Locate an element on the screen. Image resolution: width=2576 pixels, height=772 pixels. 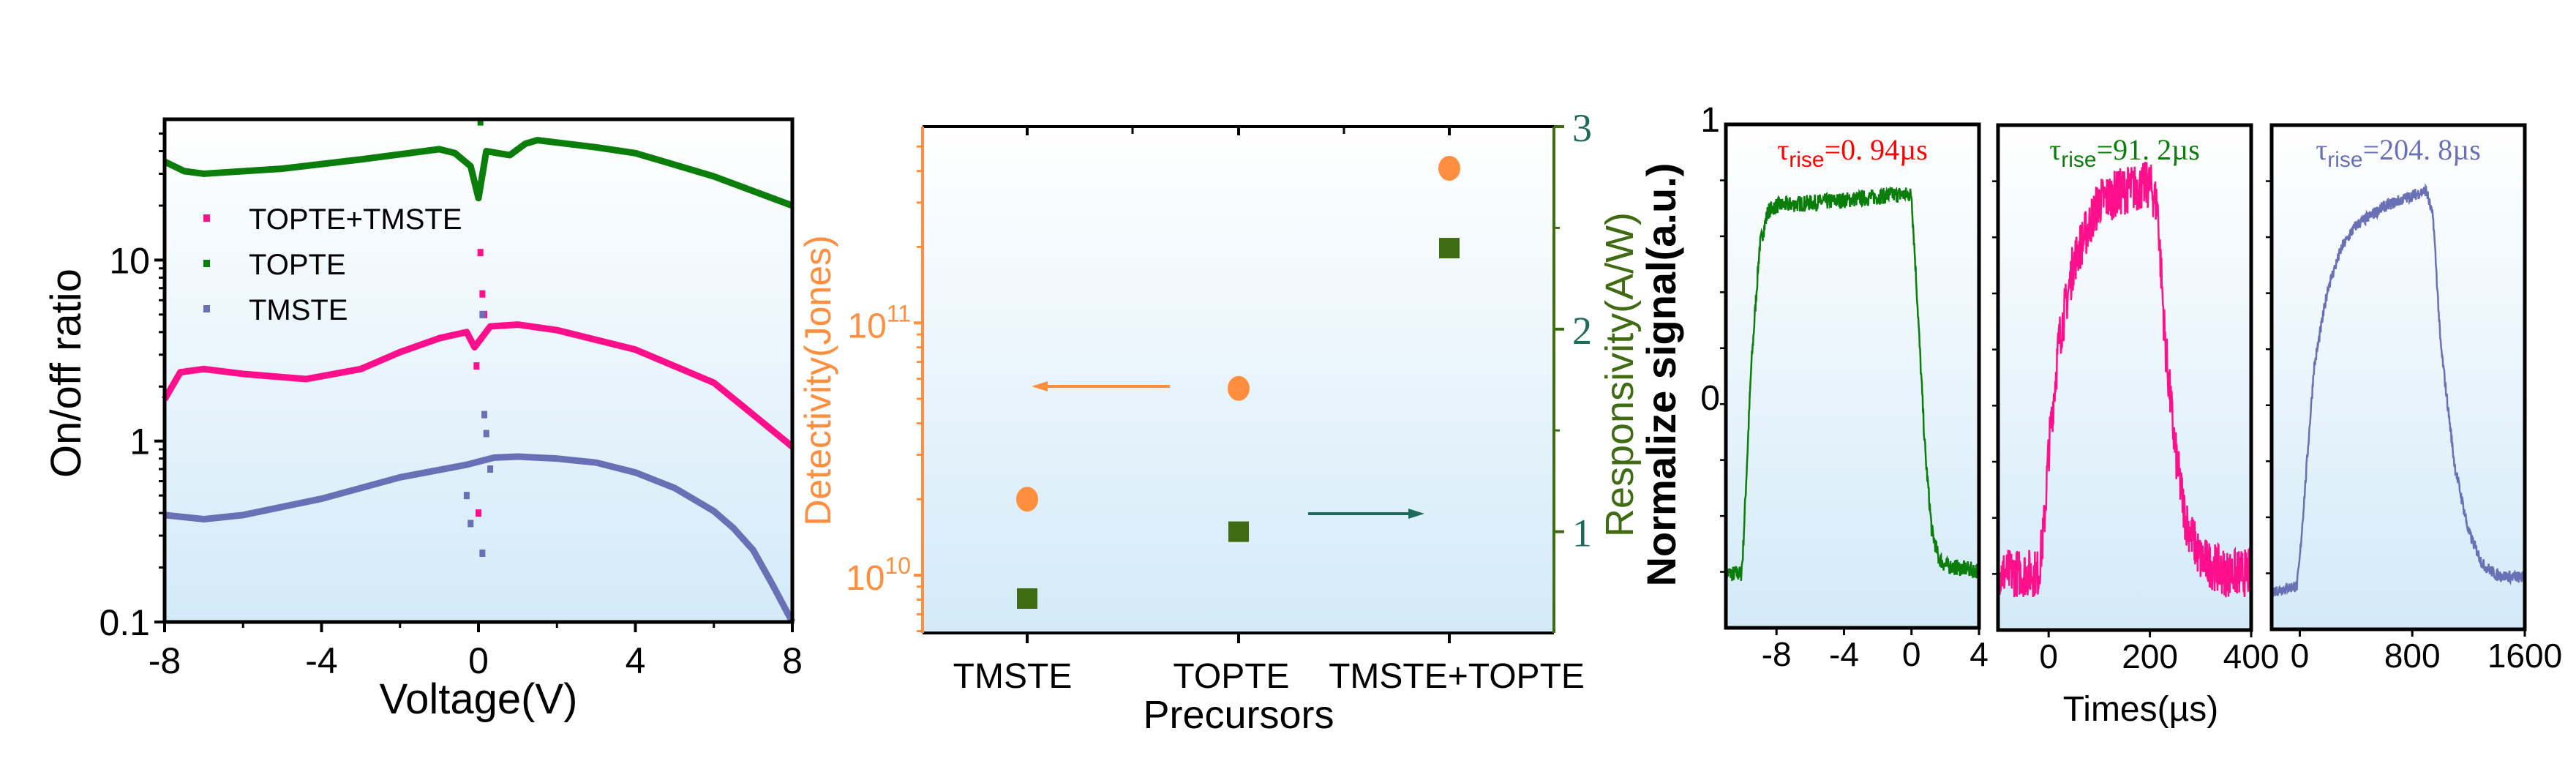
category-label: TOPTE is located at coordinates (1231, 676).